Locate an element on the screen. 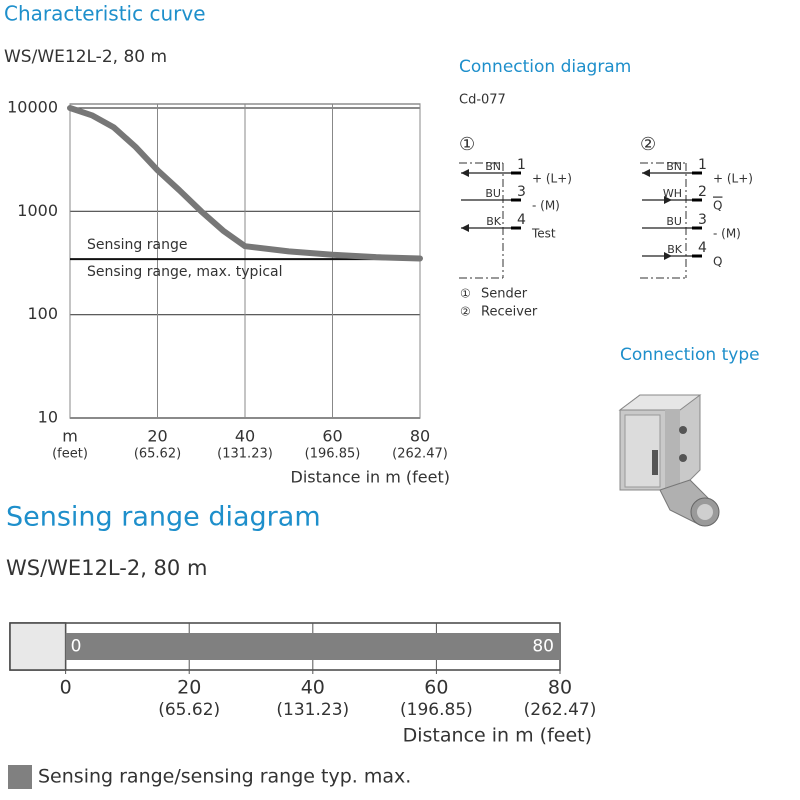 This screenshot has height=800, width=800. range-title: Sensing range diagram is located at coordinates (163, 517).